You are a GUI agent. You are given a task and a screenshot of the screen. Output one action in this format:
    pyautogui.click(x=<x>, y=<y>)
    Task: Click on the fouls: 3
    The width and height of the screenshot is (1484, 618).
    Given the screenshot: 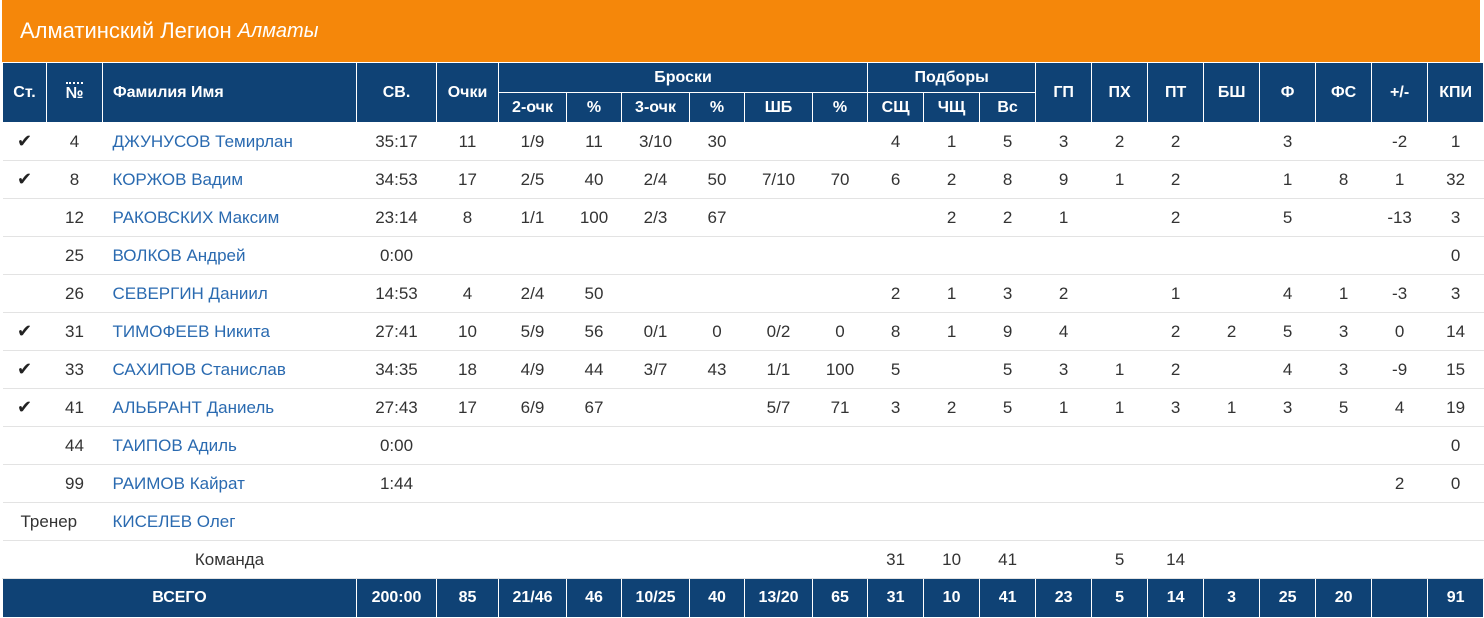 What is the action you would take?
    pyautogui.click(x=1287, y=407)
    